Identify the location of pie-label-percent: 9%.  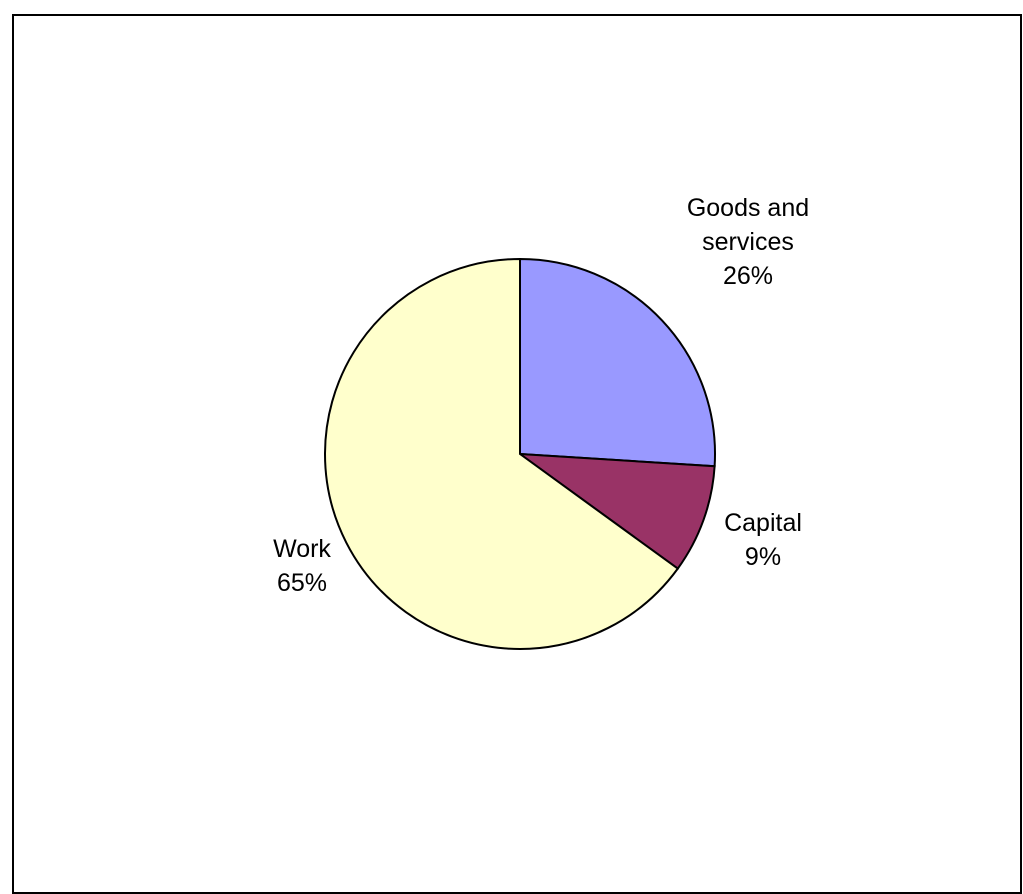
(763, 557).